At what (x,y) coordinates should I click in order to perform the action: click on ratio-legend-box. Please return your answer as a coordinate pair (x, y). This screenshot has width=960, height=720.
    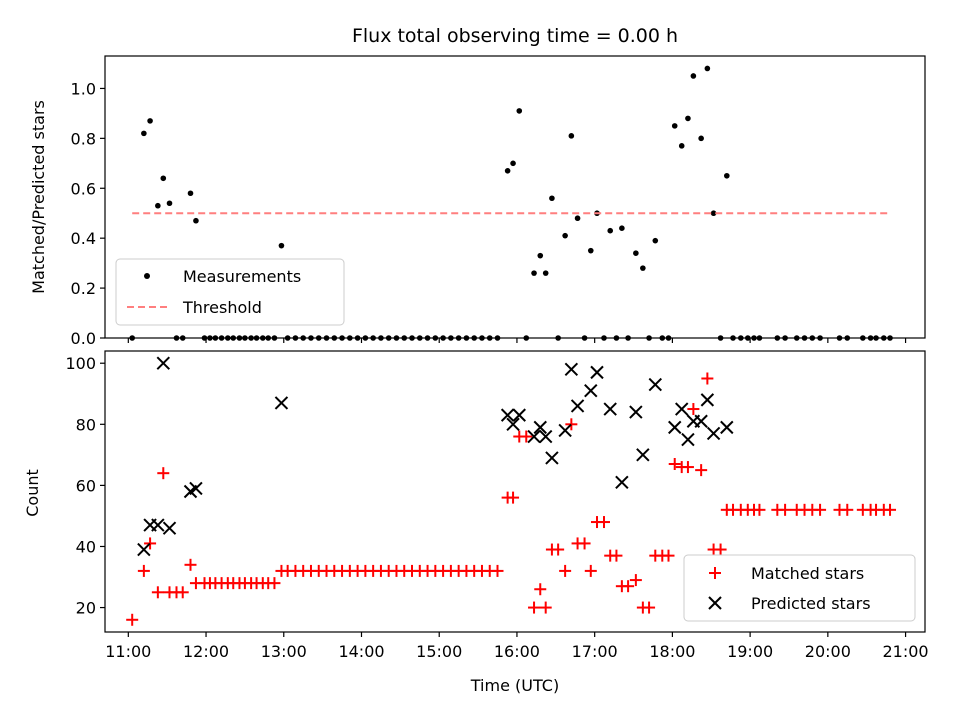
    Looking at the image, I should click on (230, 292).